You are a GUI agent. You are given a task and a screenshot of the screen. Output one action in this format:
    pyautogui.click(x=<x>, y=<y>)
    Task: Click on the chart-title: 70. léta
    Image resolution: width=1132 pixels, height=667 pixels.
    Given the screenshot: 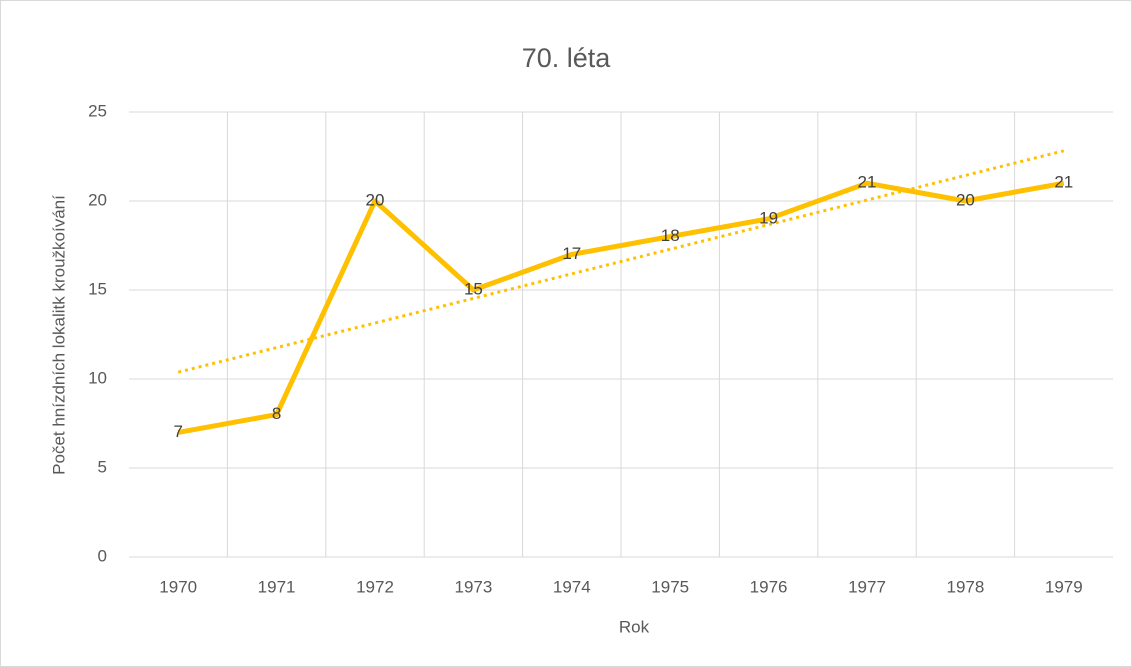 What is the action you would take?
    pyautogui.click(x=567, y=58)
    